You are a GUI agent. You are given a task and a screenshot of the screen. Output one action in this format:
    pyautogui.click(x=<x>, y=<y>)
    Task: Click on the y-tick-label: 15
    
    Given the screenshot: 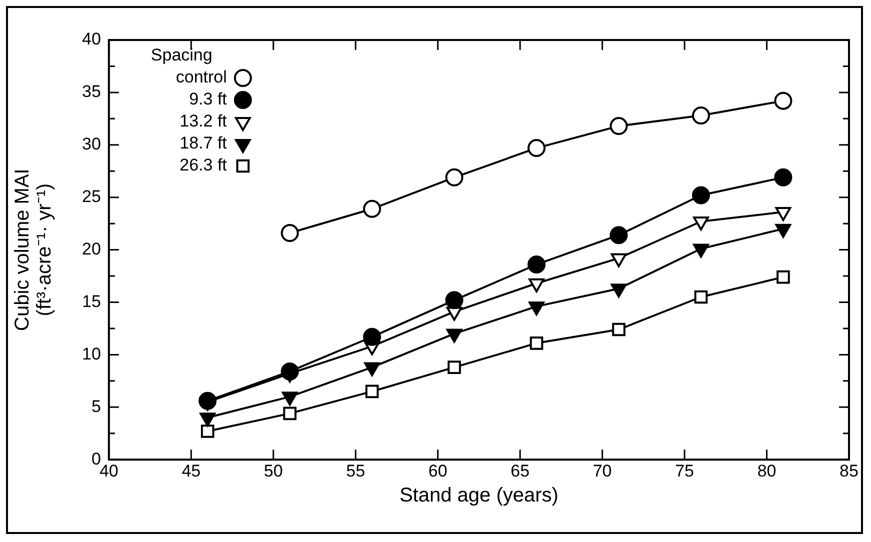 What is the action you would take?
    pyautogui.click(x=91, y=301)
    